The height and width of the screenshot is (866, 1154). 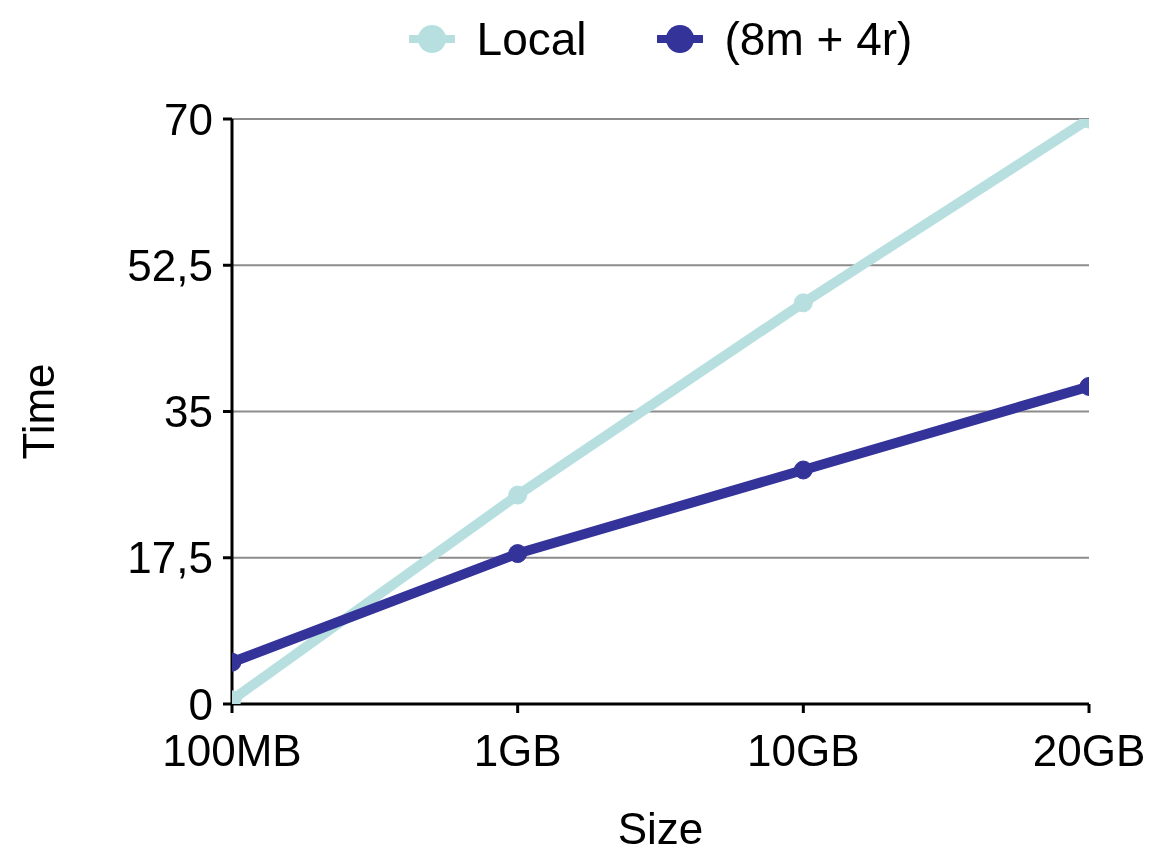 What do you see at coordinates (38, 411) in the screenshot?
I see `y-axis-title: Time` at bounding box center [38, 411].